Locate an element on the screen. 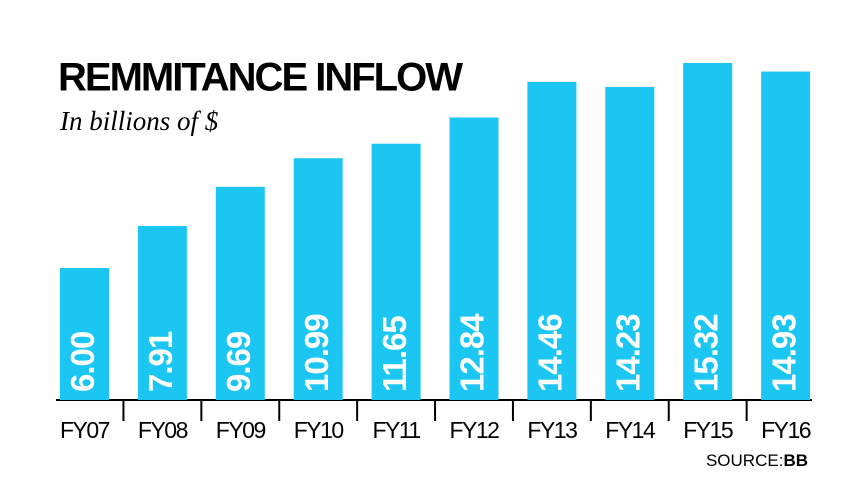 The width and height of the screenshot is (860, 484). value-label: 7.91 is located at coordinates (160, 361).